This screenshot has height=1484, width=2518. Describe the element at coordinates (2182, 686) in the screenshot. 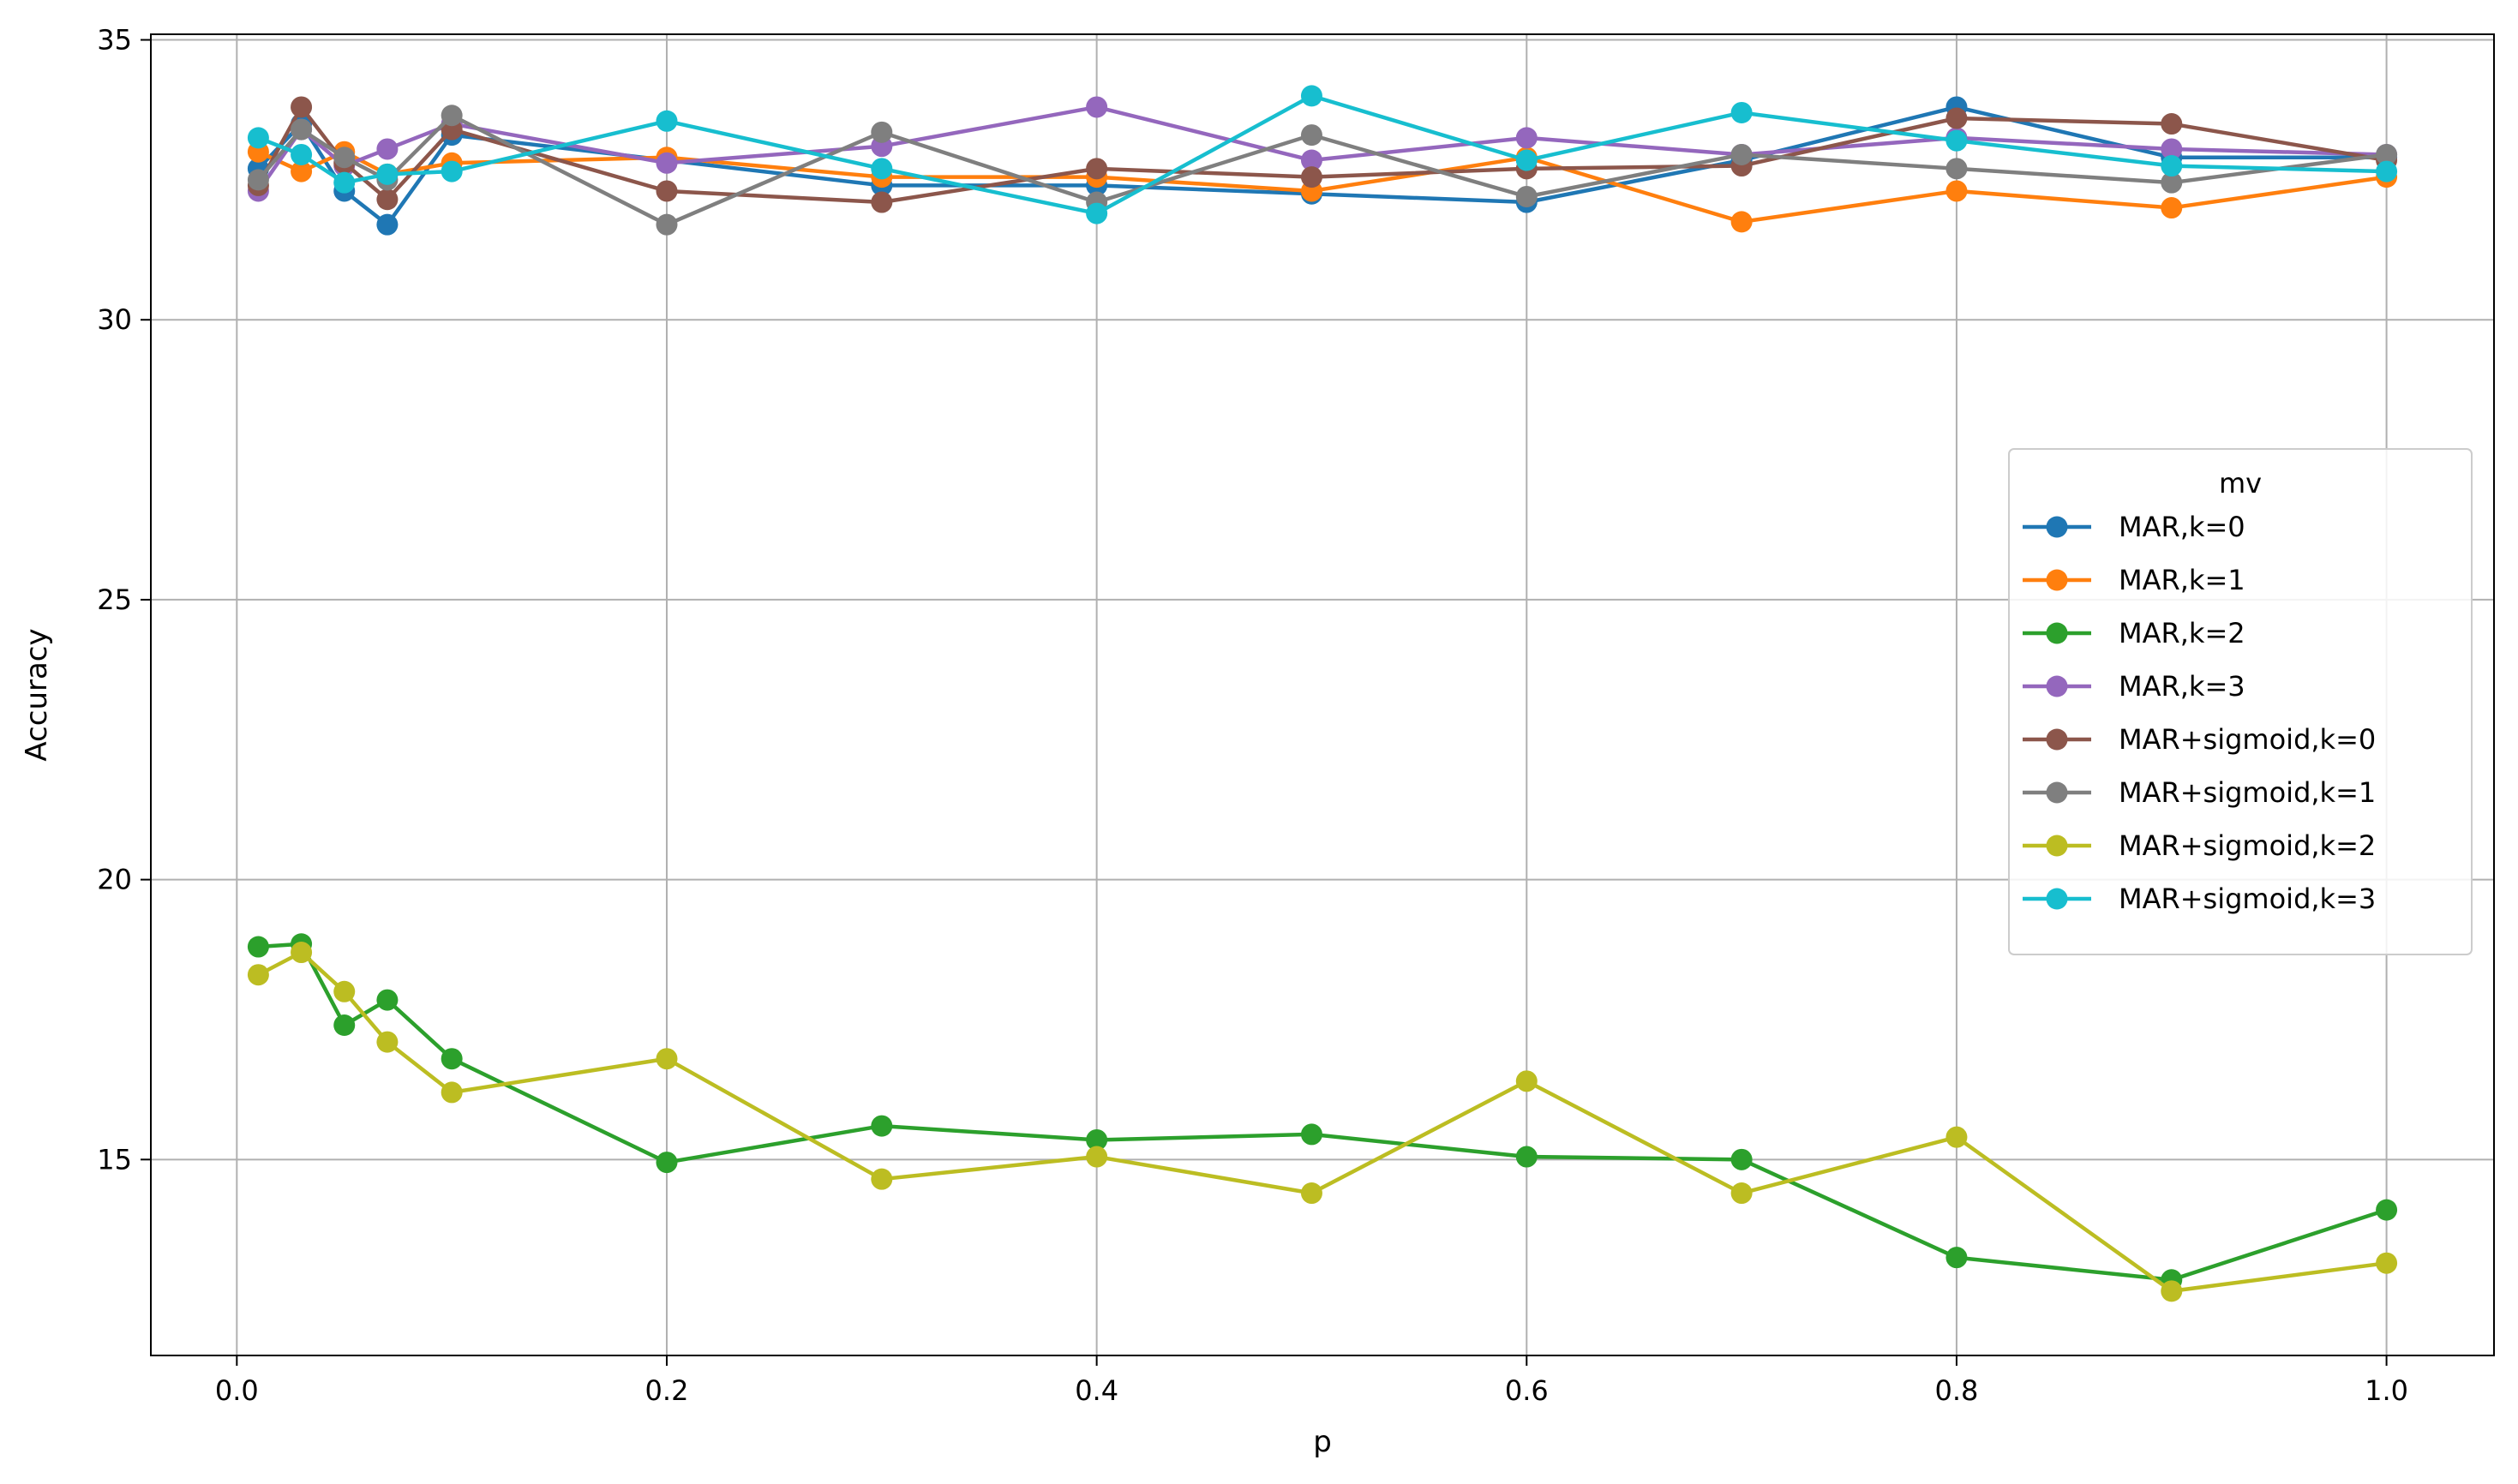

I see `legend-label: MAR,k=3` at that location.